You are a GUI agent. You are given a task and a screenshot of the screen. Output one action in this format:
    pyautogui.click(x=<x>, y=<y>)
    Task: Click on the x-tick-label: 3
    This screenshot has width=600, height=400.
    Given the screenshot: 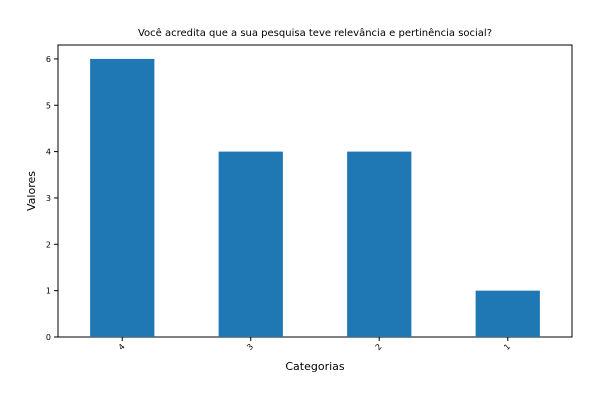 What is the action you would take?
    pyautogui.click(x=250, y=347)
    